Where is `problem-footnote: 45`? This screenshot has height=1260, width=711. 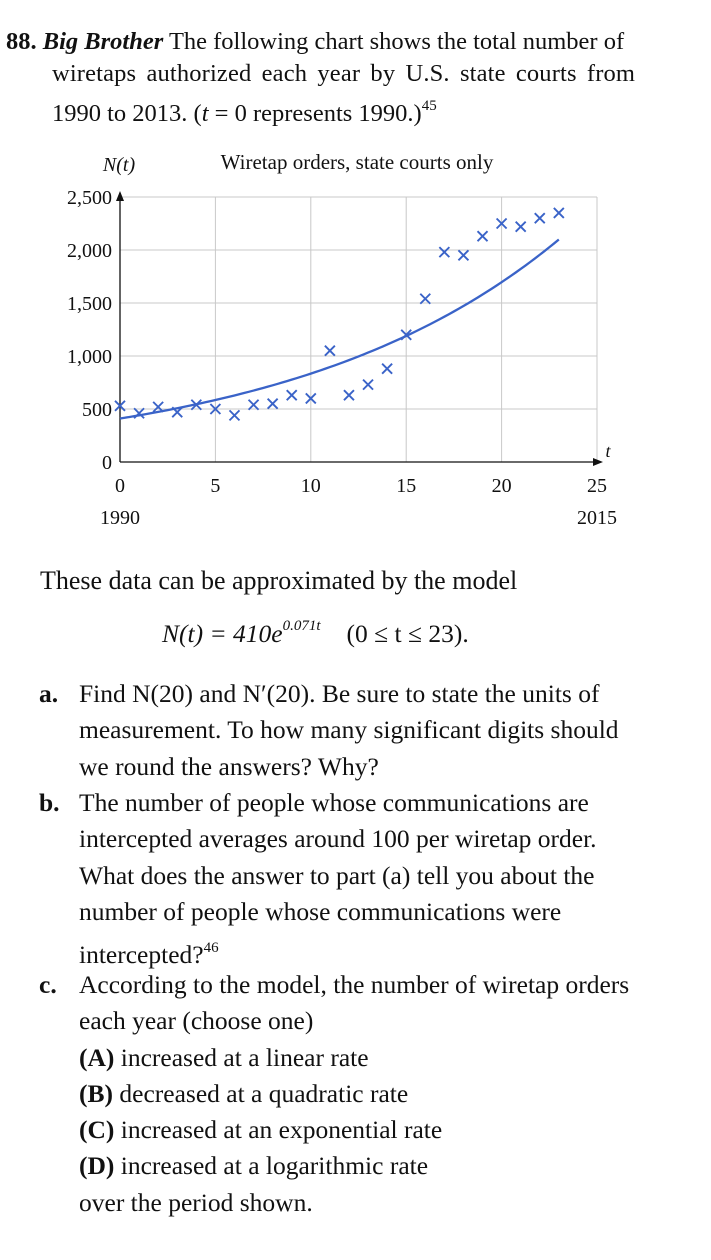 problem-footnote: 45 is located at coordinates (429, 106).